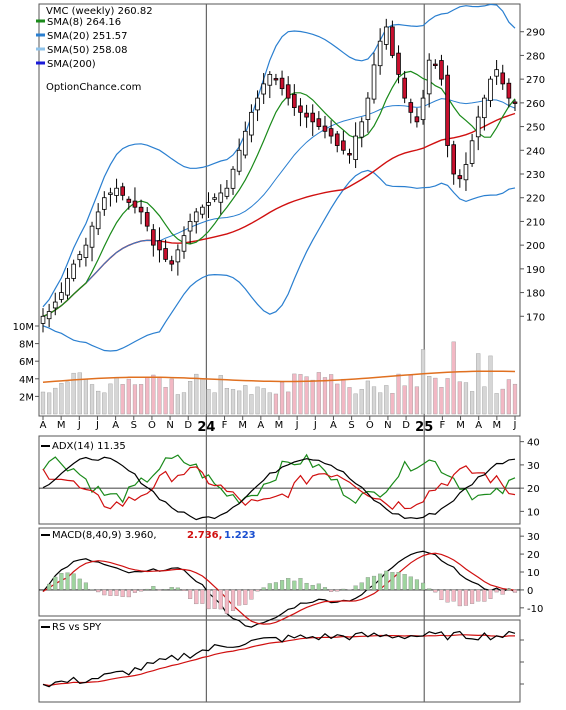 This screenshot has height=710, width=566. What do you see at coordinates (351, 425) in the screenshot?
I see `x-tick-label: S` at bounding box center [351, 425].